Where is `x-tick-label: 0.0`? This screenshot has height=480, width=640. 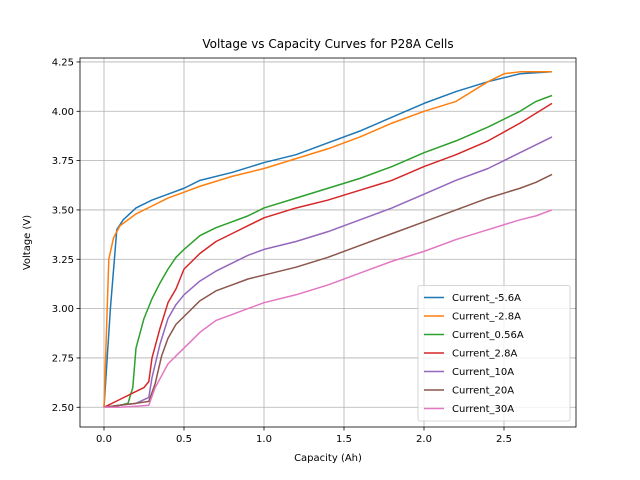
x-tick-label: 0.0 is located at coordinates (104, 439).